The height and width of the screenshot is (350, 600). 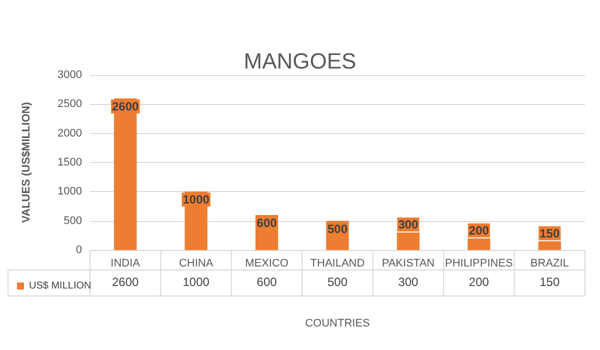 What do you see at coordinates (60, 286) in the screenshot?
I see `legend-label: US$ MILLION` at bounding box center [60, 286].